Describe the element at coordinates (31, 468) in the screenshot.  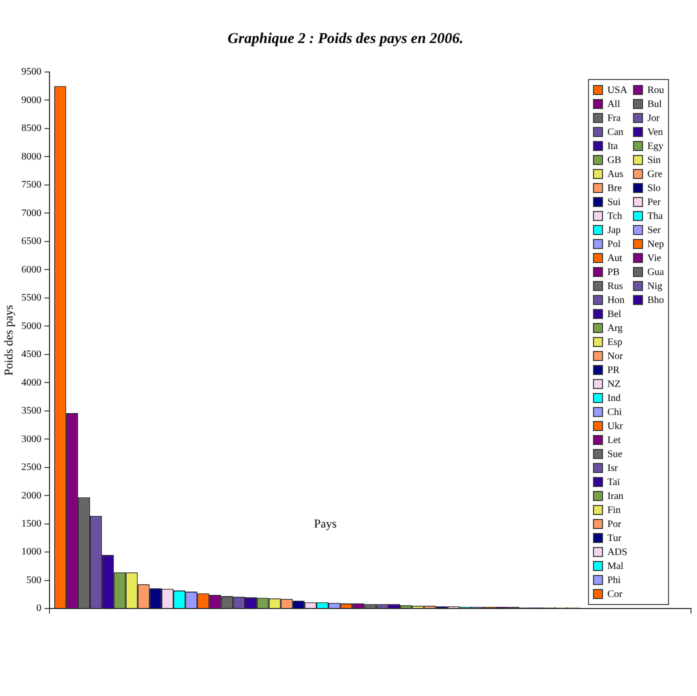
I see `y-tick-label: 2500` at that location.